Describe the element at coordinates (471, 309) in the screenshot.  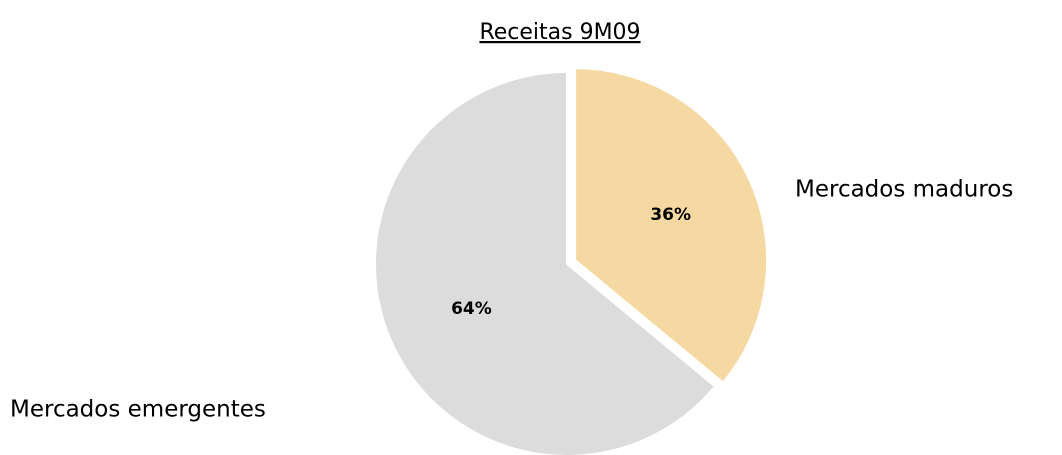
I see `data-label: 64%` at that location.